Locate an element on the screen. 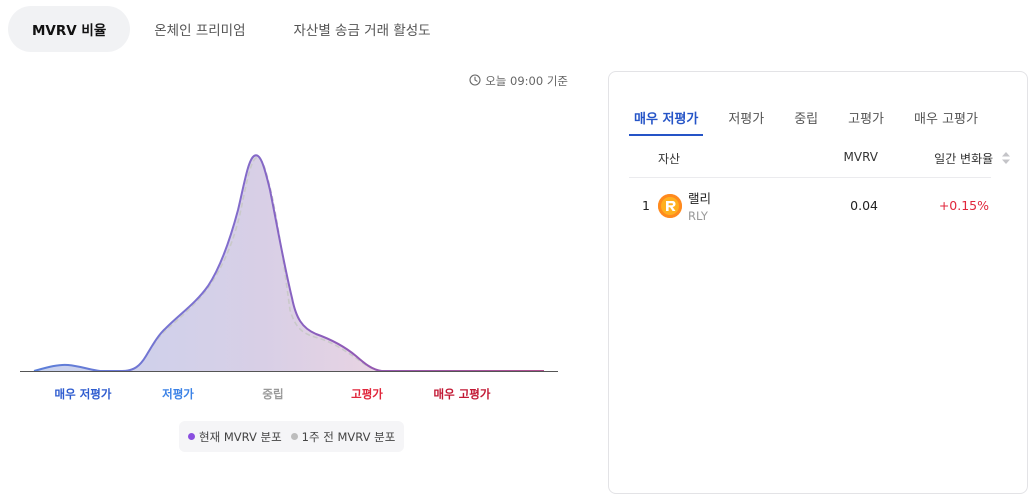 The image size is (1035, 501). tab-neutral: 중립 is located at coordinates (806, 119).